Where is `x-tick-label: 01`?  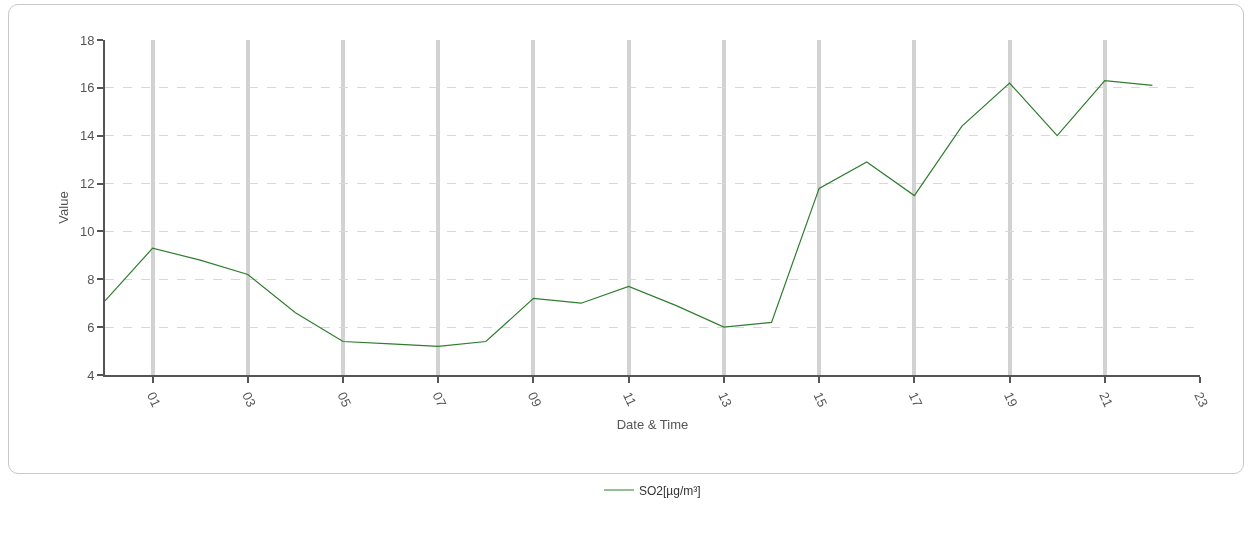
x-tick-label: 01 is located at coordinates (154, 399).